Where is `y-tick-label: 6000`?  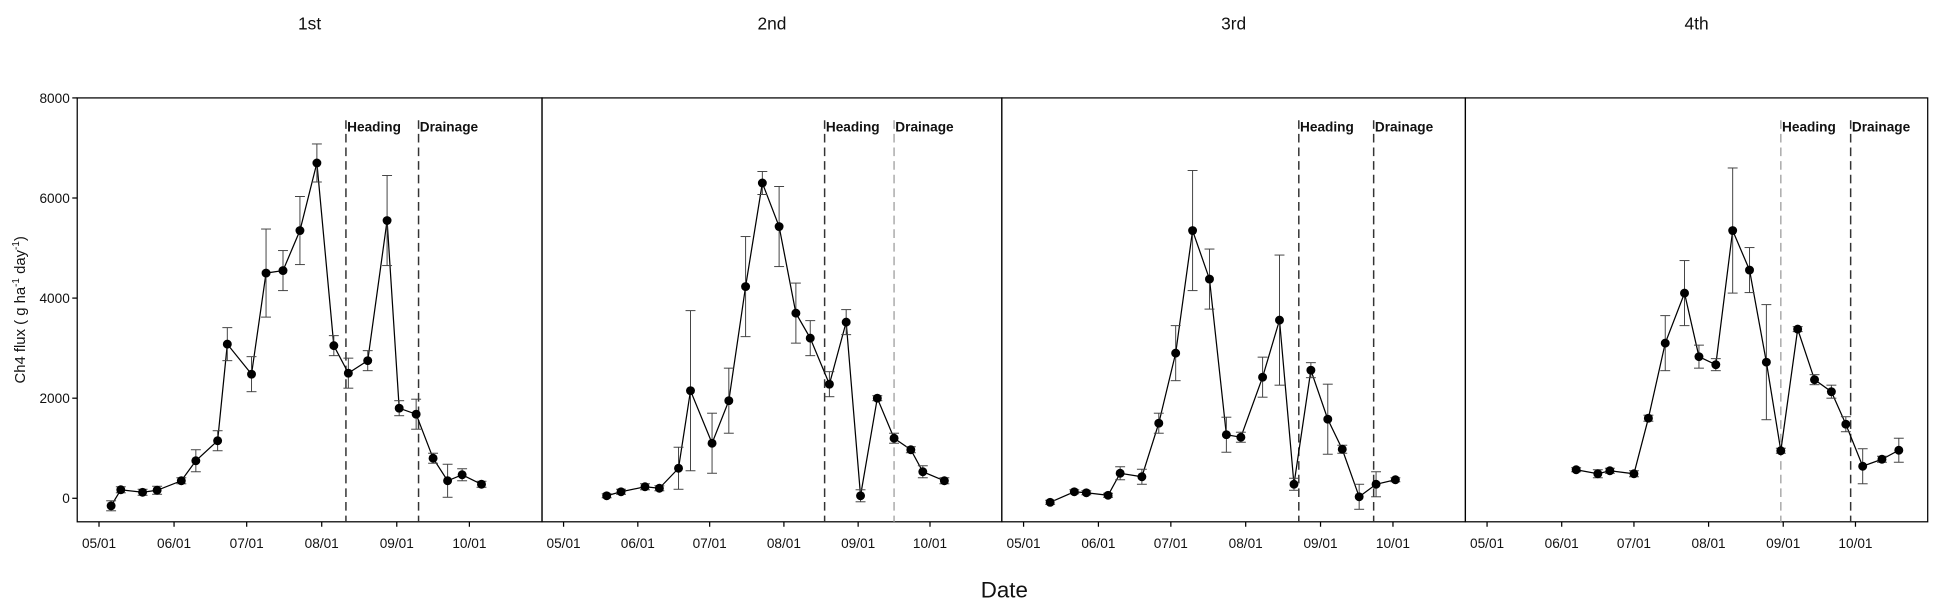 y-tick-label: 6000 is located at coordinates (54, 198).